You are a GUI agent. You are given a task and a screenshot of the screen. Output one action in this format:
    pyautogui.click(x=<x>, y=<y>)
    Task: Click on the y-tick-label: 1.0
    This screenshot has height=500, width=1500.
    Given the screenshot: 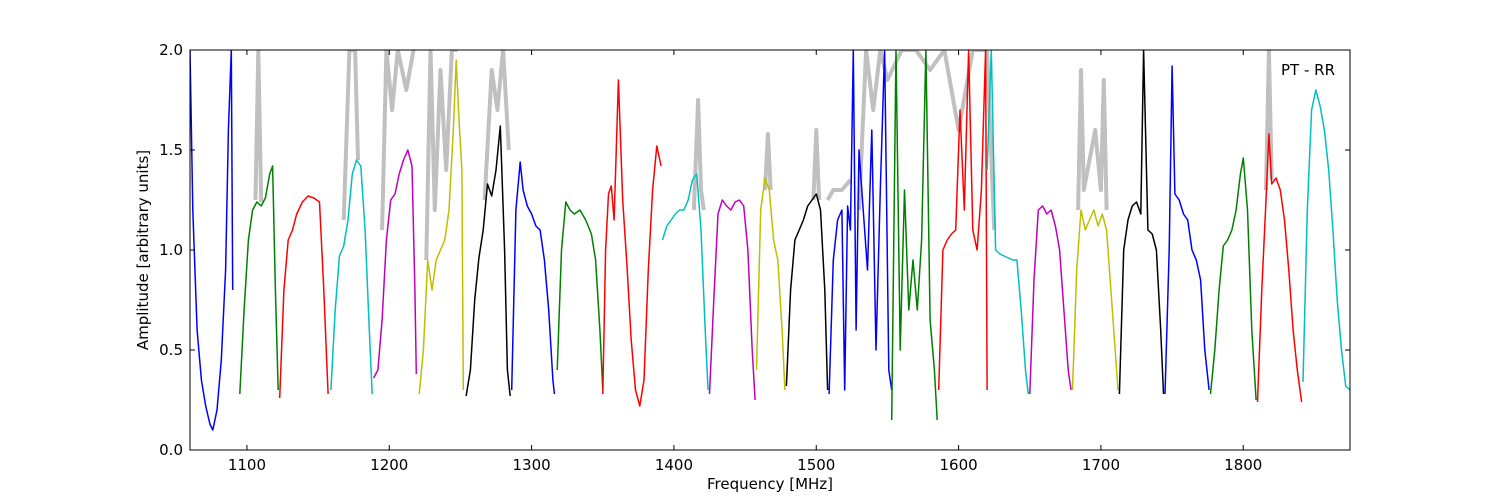 What is the action you would take?
    pyautogui.click(x=171, y=250)
    